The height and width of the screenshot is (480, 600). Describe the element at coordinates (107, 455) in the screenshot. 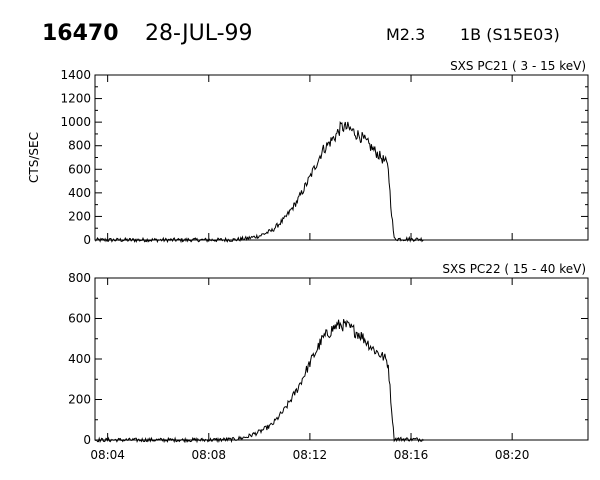

I see `x-tick-label: 08:04` at that location.